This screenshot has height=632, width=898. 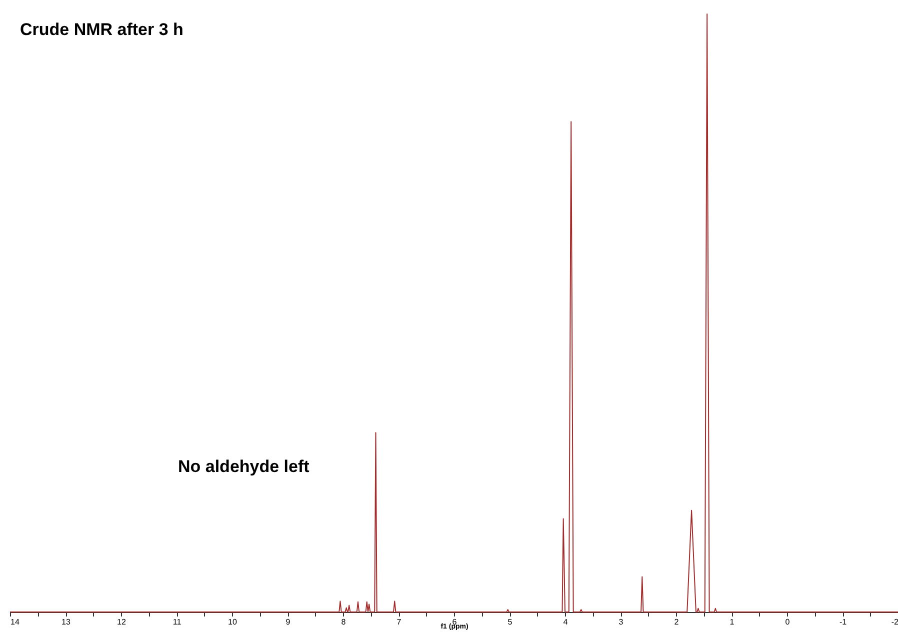 I want to click on x-tick-label: 1, so click(x=732, y=622).